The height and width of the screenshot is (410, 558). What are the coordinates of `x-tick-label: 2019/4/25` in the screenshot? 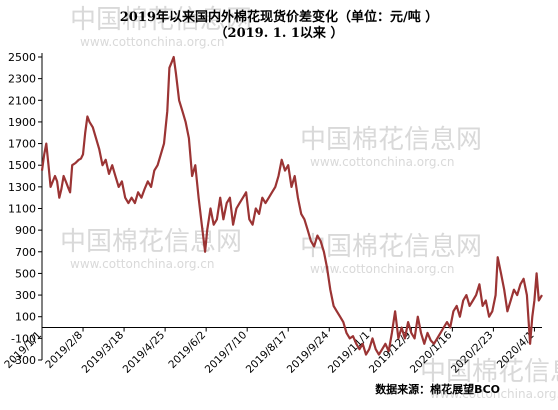 It's located at (144, 352).